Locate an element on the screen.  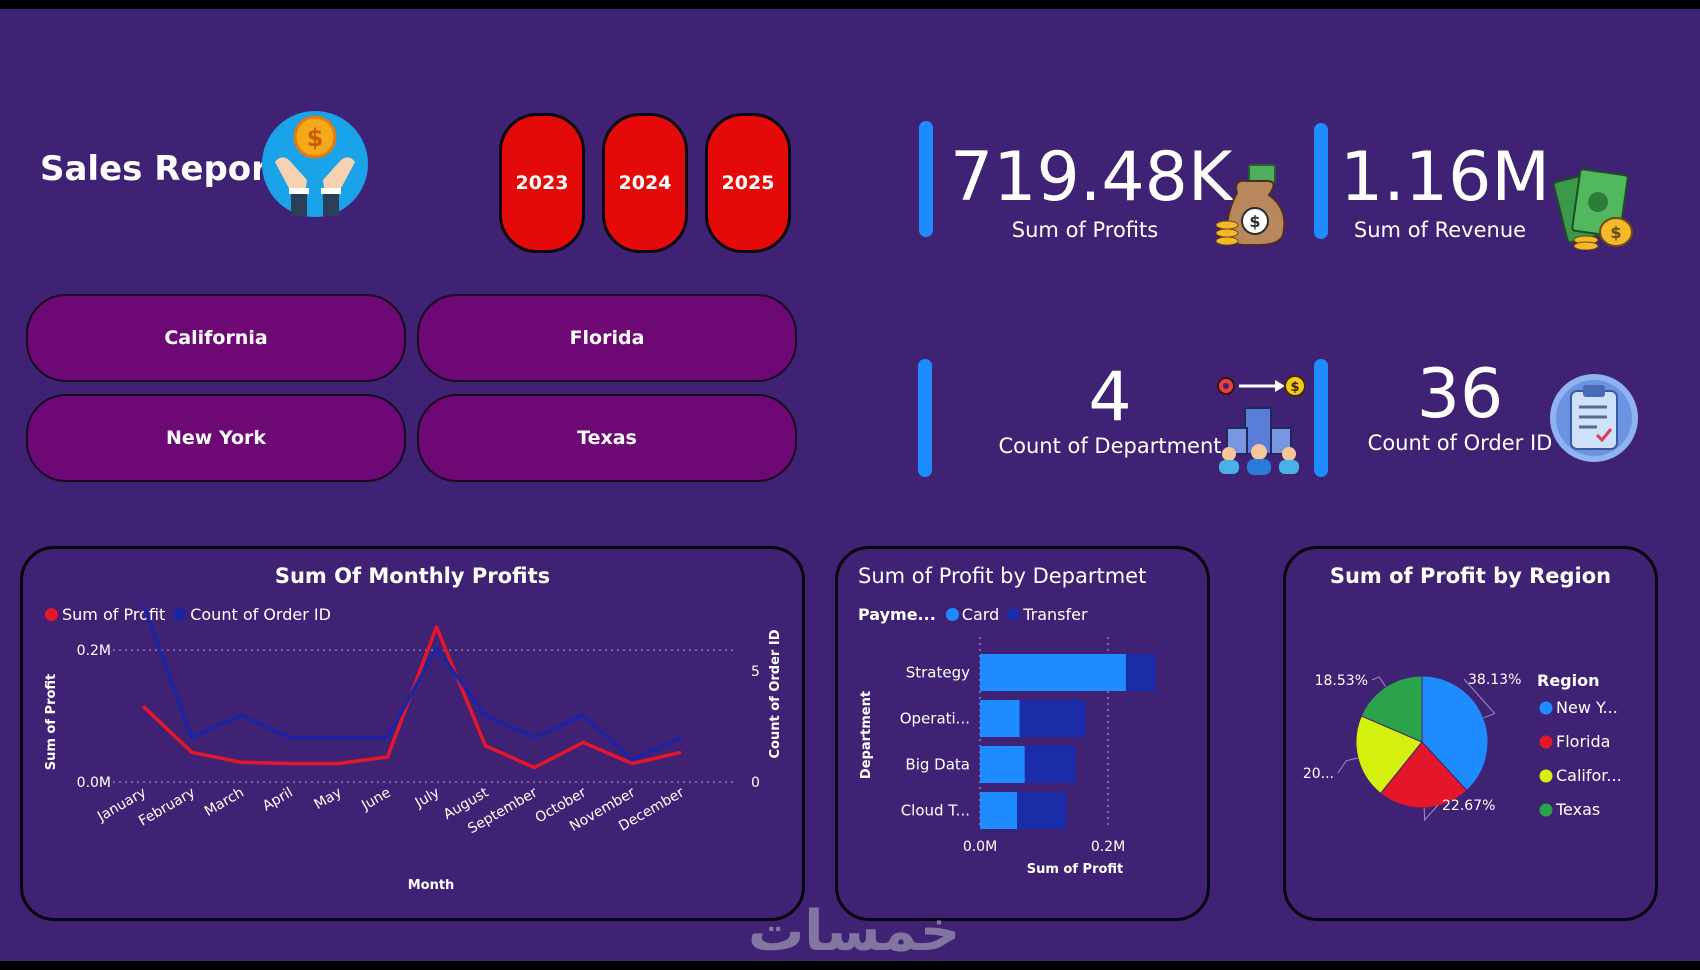
legend-title: Region is located at coordinates (1568, 680).